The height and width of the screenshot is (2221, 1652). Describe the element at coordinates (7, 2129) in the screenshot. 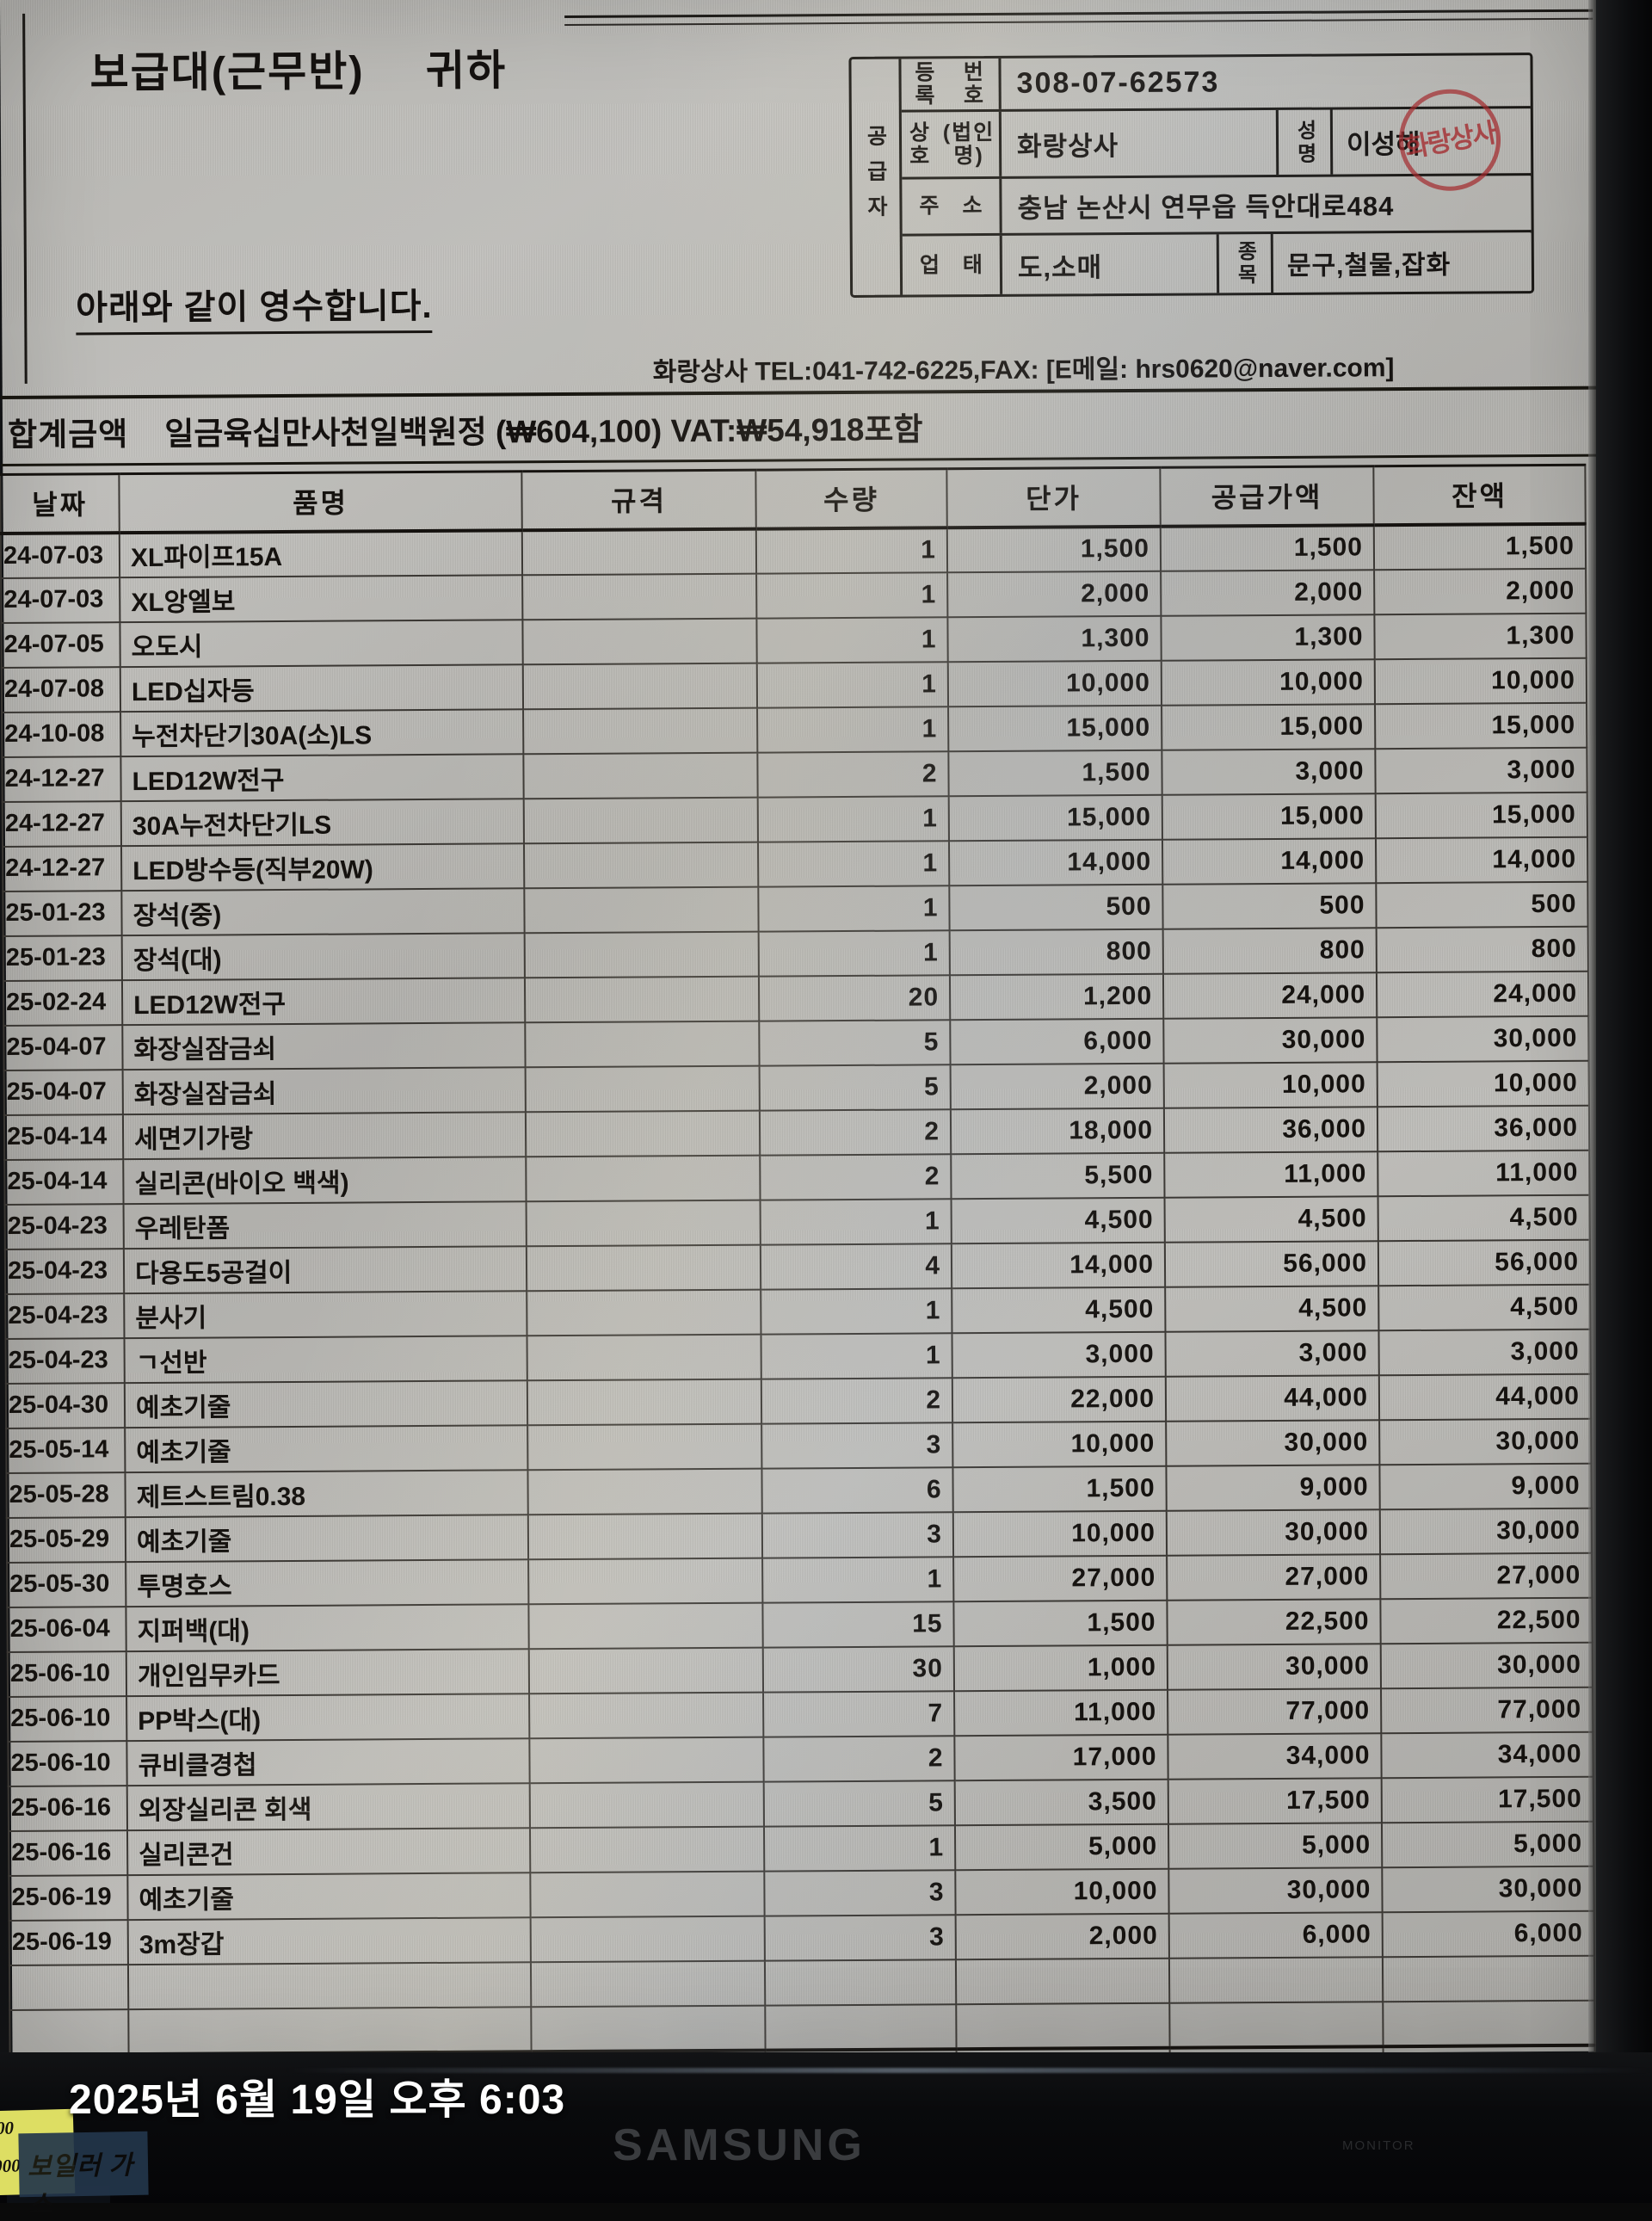

I see `yellow-note-line-1: ,000` at that location.